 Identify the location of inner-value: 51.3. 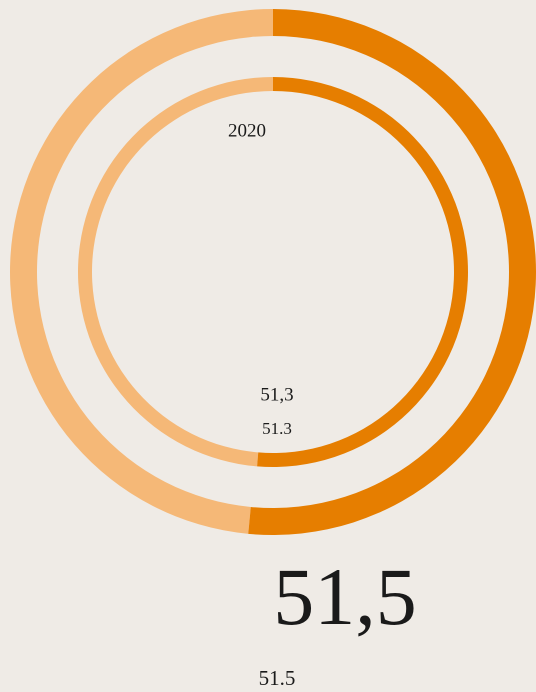
(277, 428).